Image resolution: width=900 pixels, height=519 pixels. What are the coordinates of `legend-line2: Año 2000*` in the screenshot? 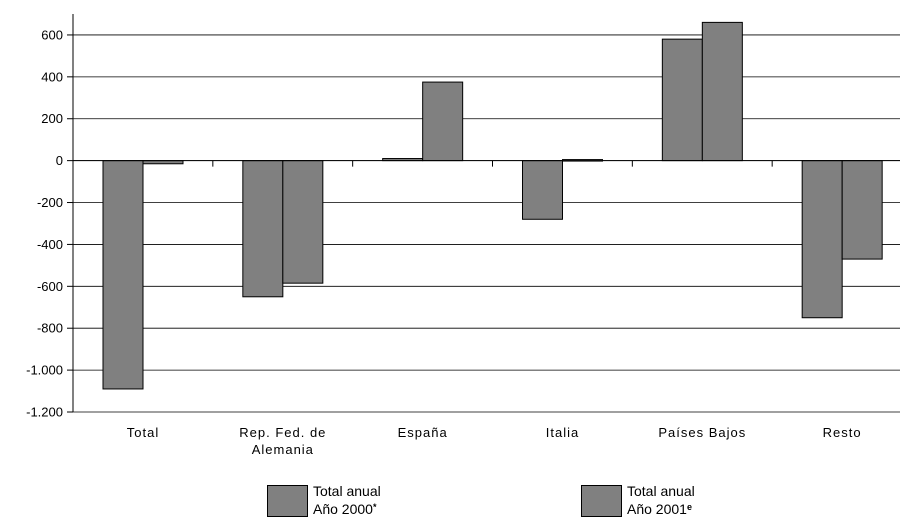 It's located at (345, 509).